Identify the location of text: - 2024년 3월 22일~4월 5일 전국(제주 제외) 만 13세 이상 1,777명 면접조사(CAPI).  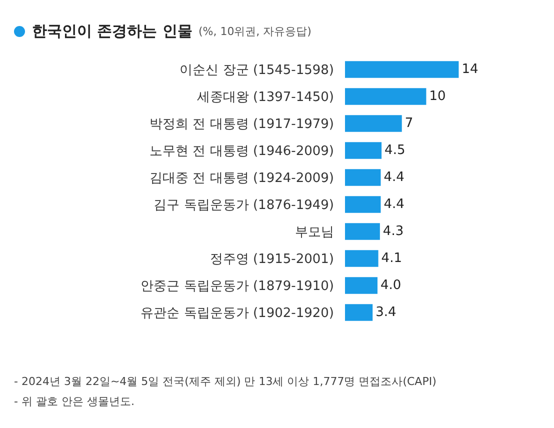
(225, 382).